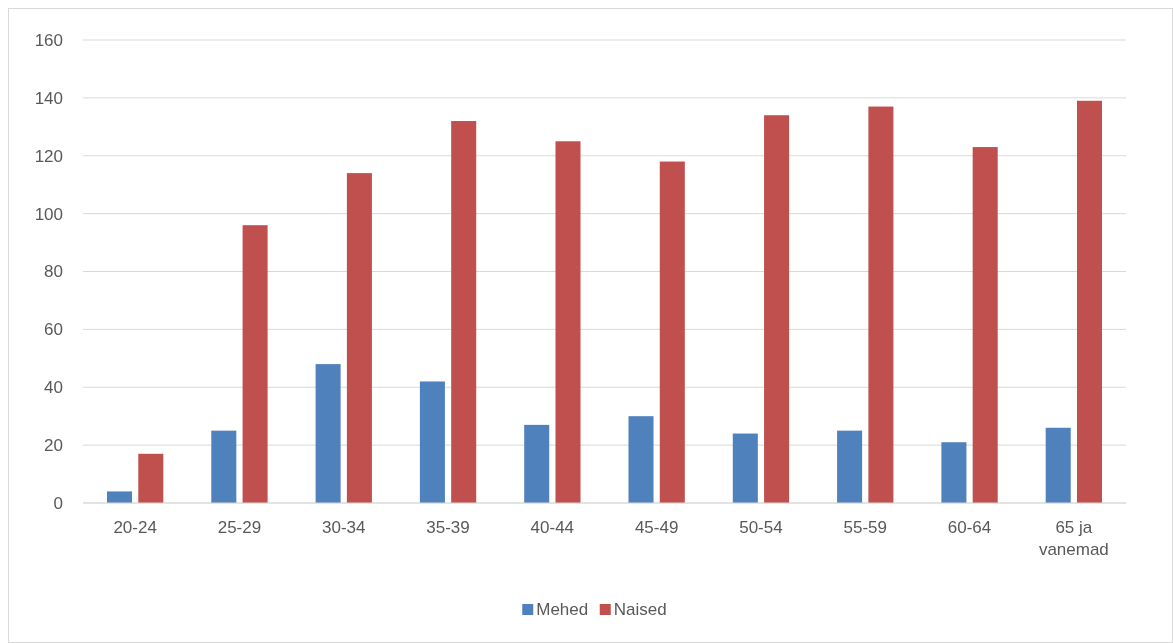 The height and width of the screenshot is (643, 1173). What do you see at coordinates (53, 446) in the screenshot?
I see `y-tick-label: 20` at bounding box center [53, 446].